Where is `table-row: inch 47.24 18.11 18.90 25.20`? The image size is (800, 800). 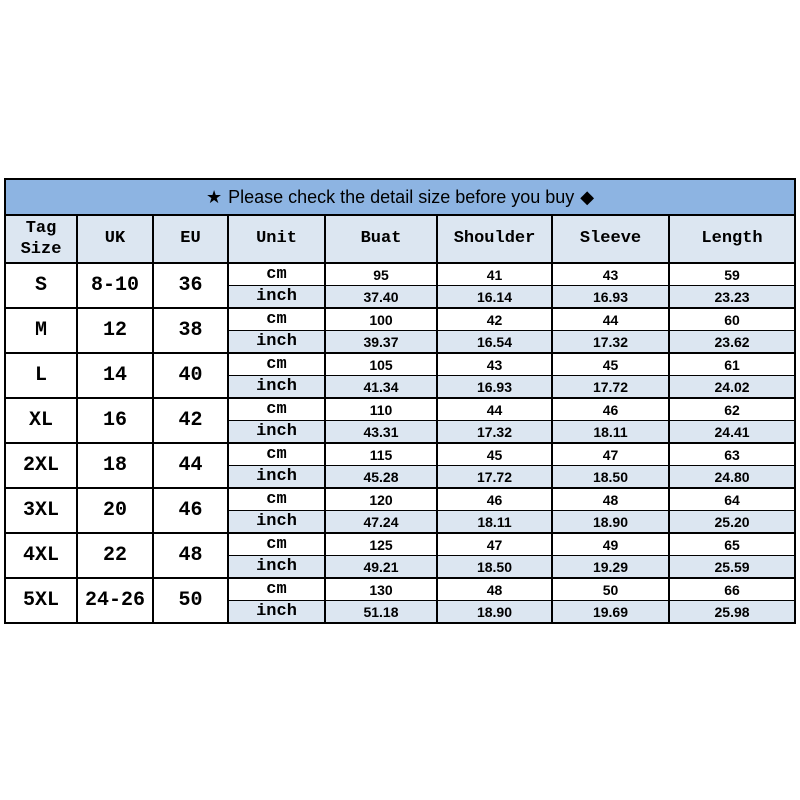
table-row: inch 47.24 18.11 18.90 25.20 is located at coordinates (401, 522).